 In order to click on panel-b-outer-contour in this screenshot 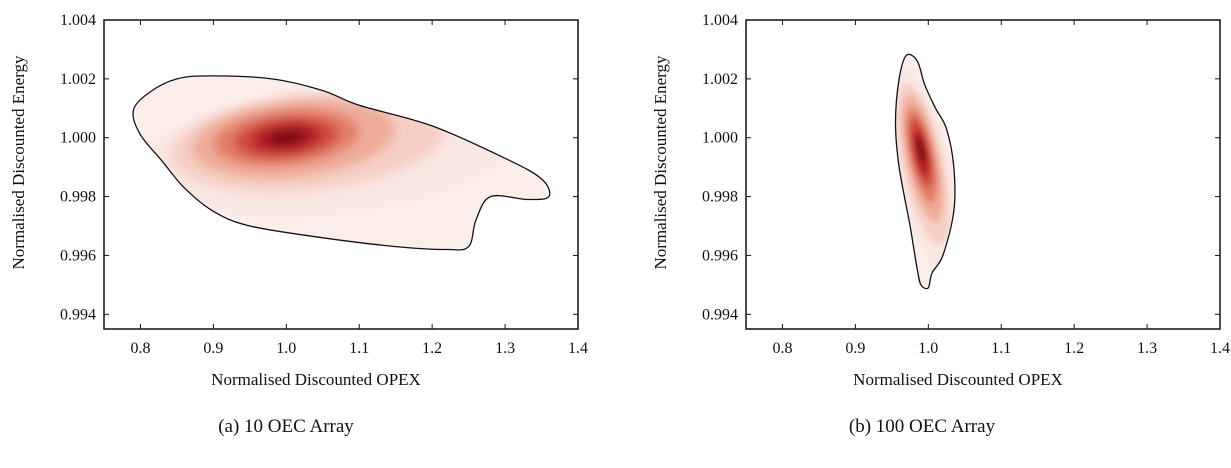, I will do `click(925, 171)`.